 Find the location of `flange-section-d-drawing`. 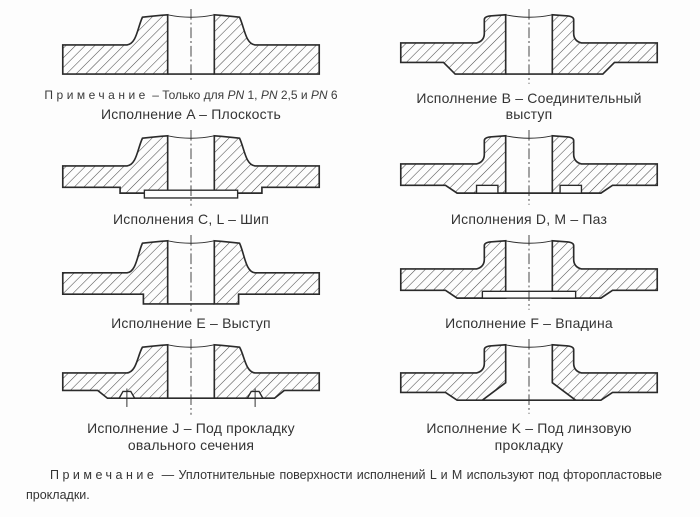

flange-section-d-drawing is located at coordinates (529, 168).